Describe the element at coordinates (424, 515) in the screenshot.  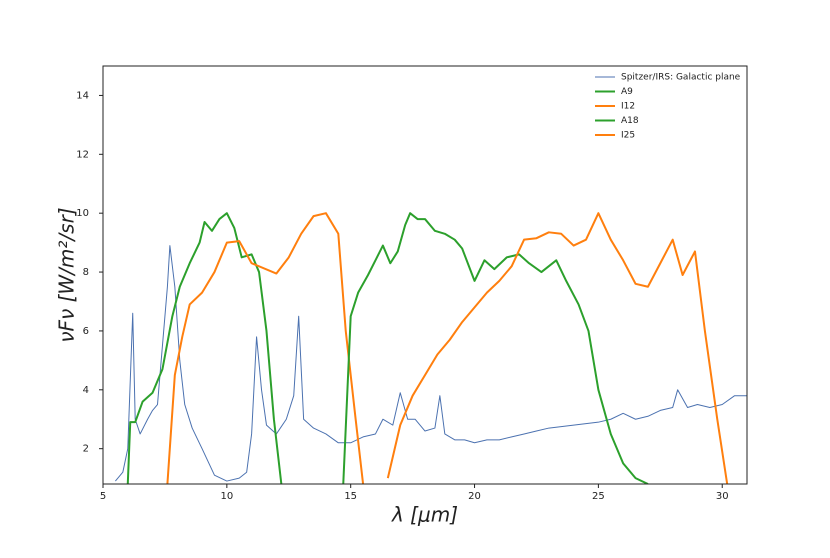
I see `x-axis-label: λ [μm]` at that location.